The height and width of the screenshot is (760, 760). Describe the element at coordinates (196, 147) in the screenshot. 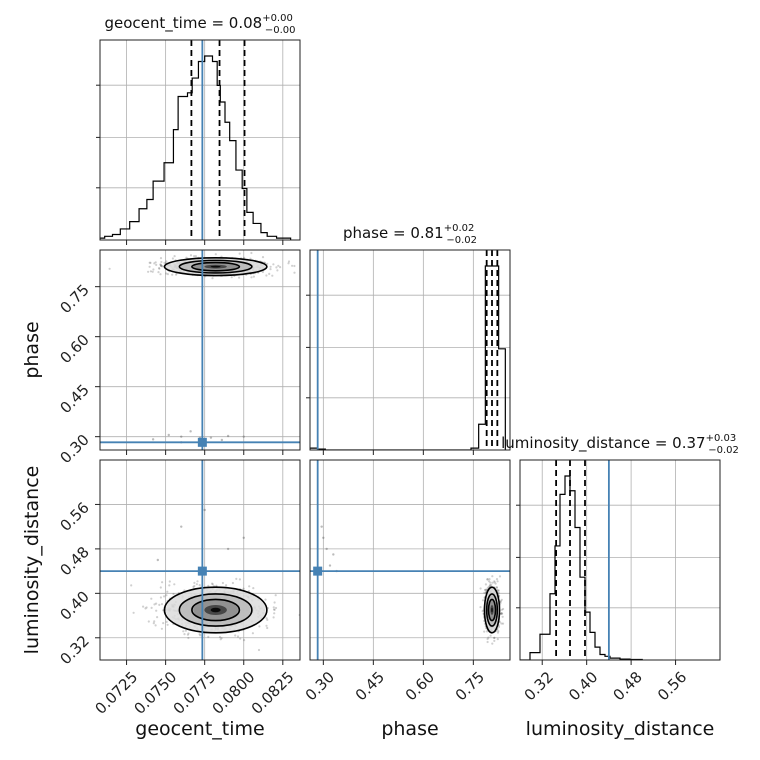

I see `hist-geocent_time` at that location.